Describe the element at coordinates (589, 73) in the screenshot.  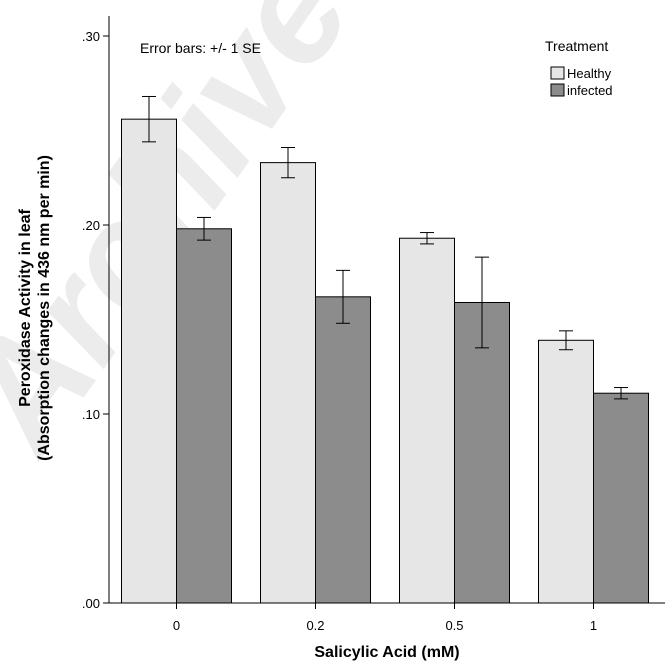
I see `legend-label-healthy: Healthy` at that location.